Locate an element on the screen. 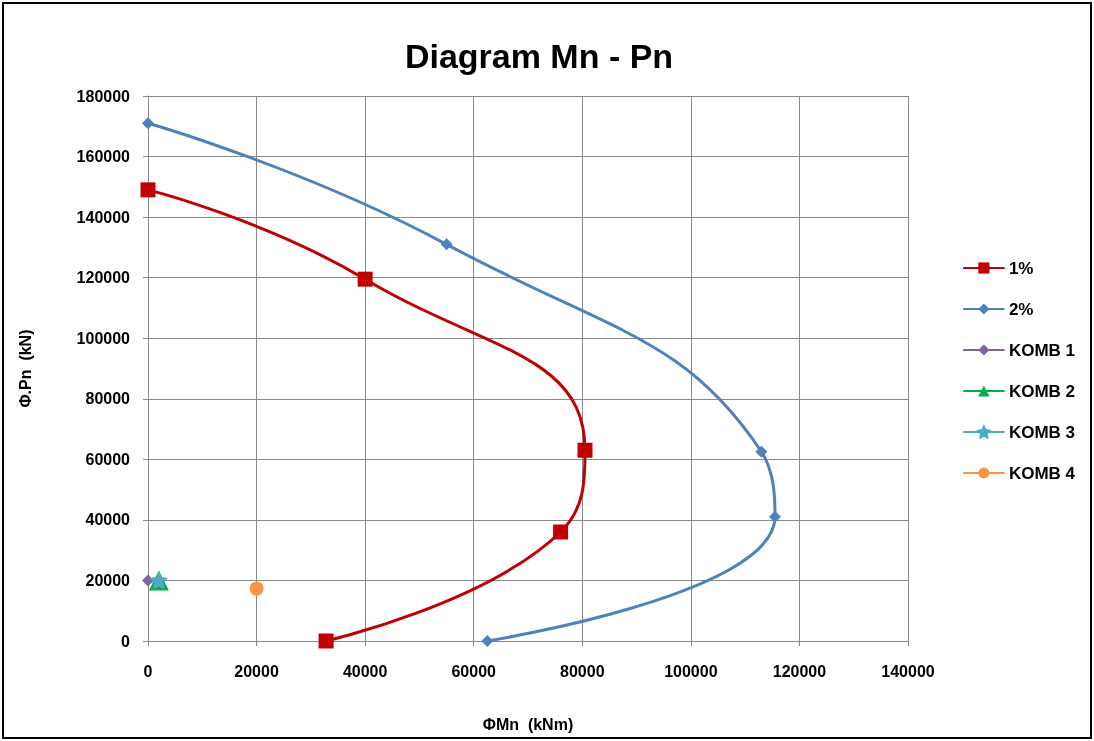 This screenshot has width=1094, height=741. y-tick-label: 180000 is located at coordinates (103, 96).